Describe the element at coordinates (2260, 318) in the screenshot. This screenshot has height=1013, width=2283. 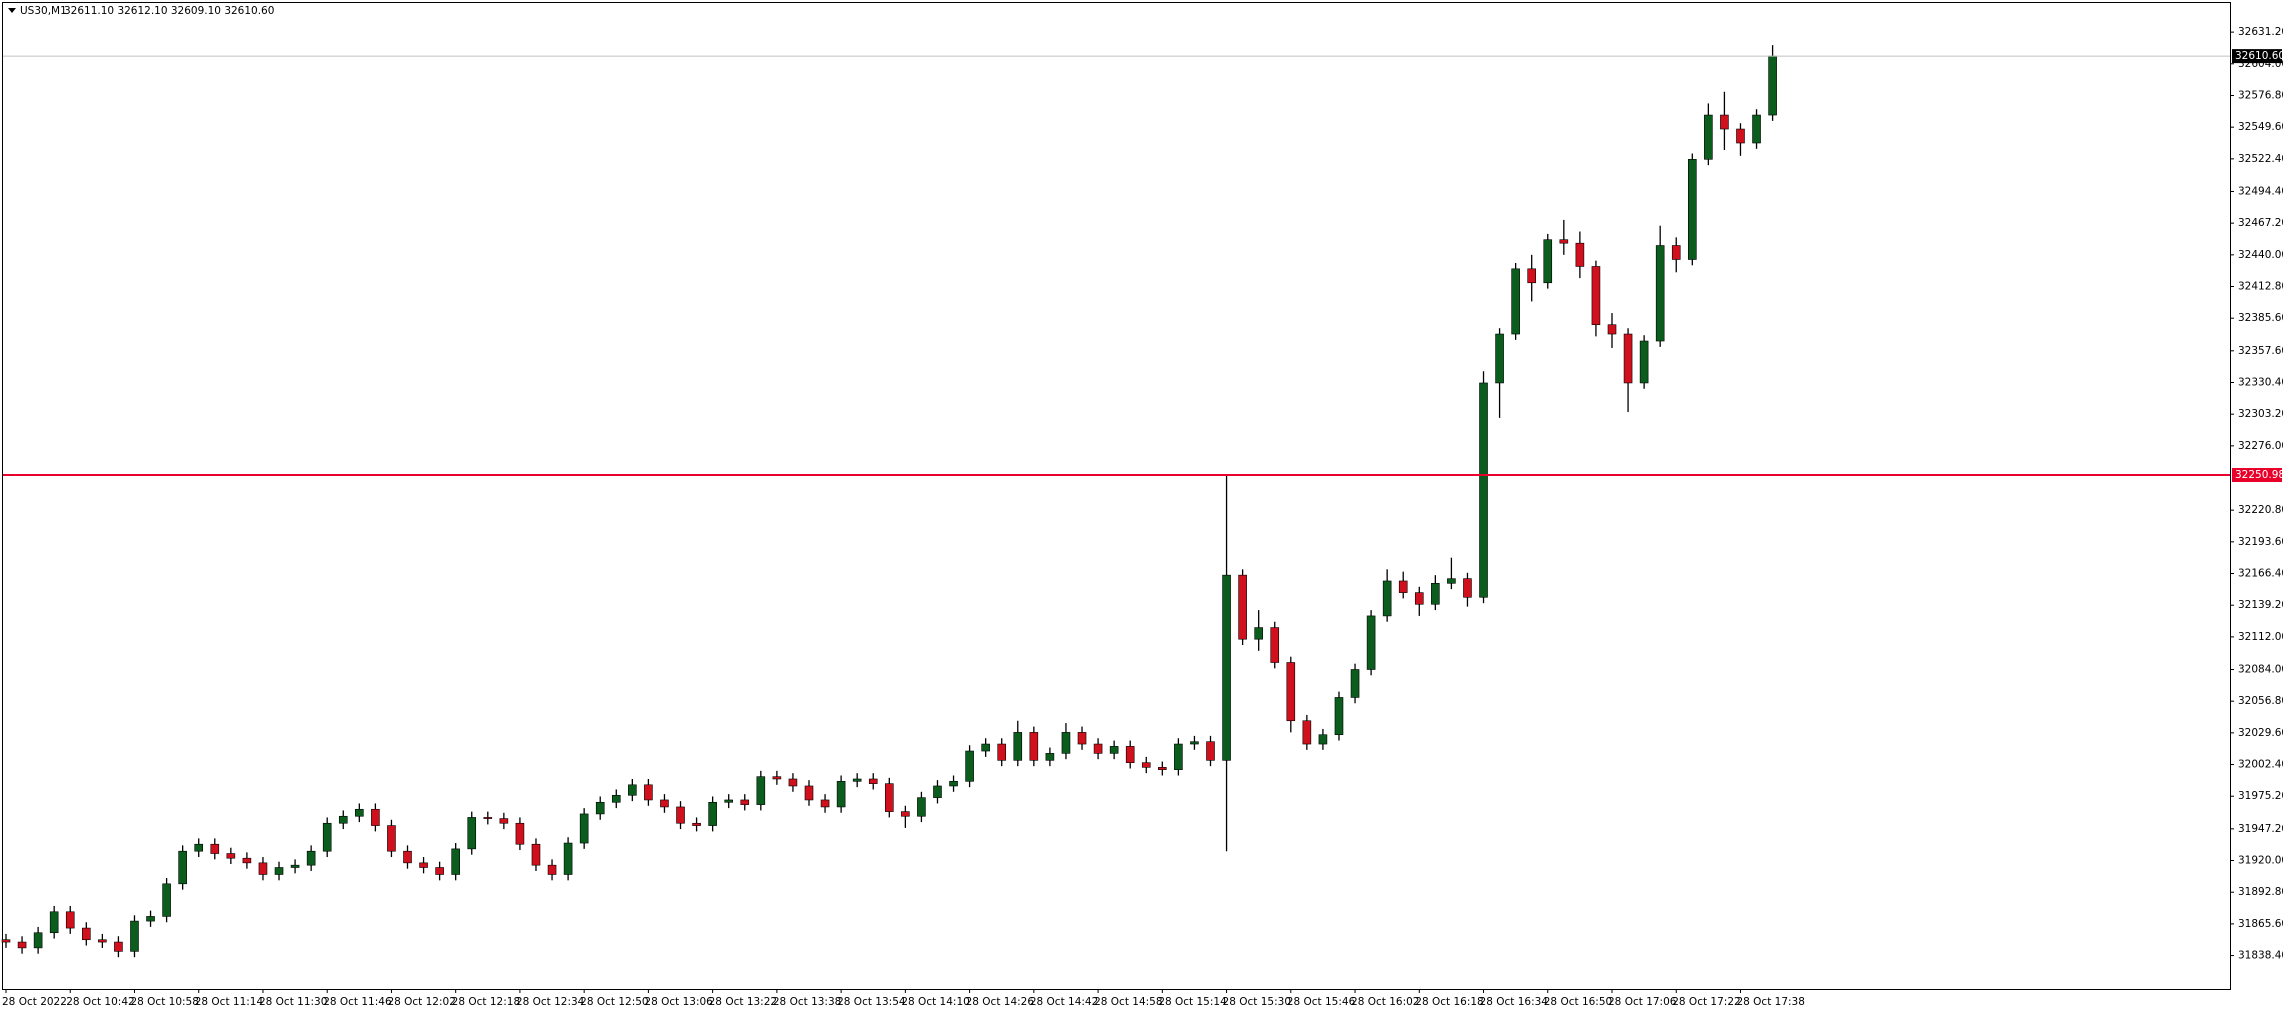
I see `y-tick-label: 32385.60` at that location.